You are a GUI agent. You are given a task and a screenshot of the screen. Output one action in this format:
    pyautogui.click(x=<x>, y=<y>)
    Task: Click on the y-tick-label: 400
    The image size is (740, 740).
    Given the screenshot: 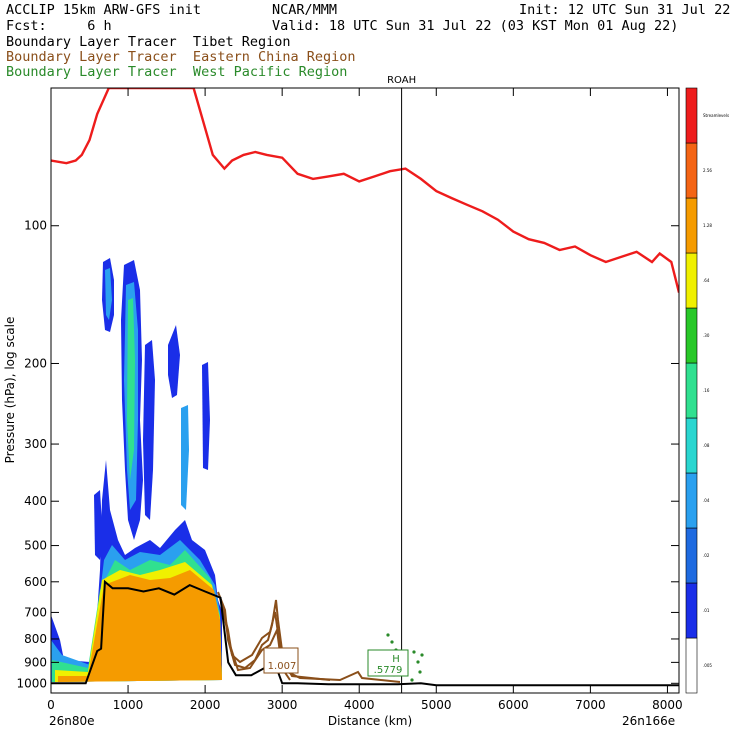 What is the action you would take?
    pyautogui.click(x=35, y=501)
    